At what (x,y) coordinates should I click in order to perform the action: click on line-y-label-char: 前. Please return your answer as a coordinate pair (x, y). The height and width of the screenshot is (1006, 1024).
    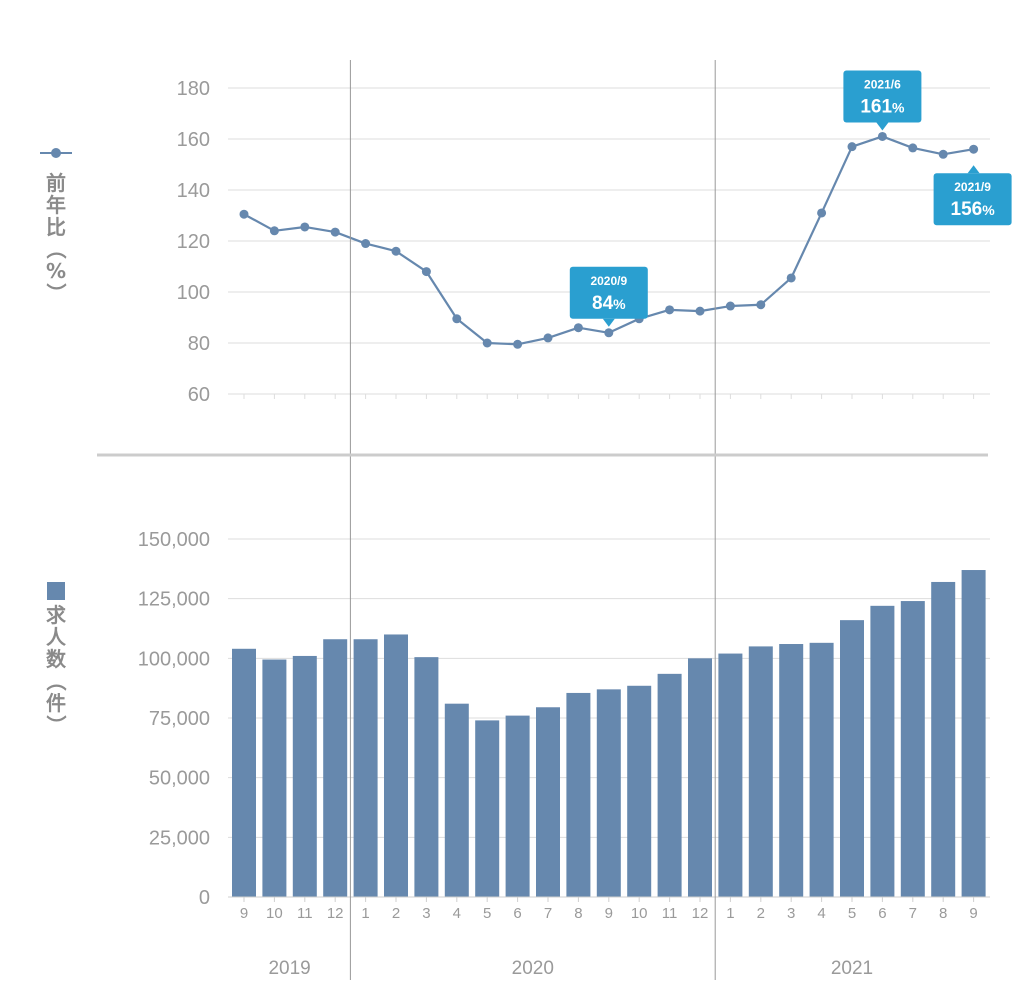
    Looking at the image, I should click on (56, 183).